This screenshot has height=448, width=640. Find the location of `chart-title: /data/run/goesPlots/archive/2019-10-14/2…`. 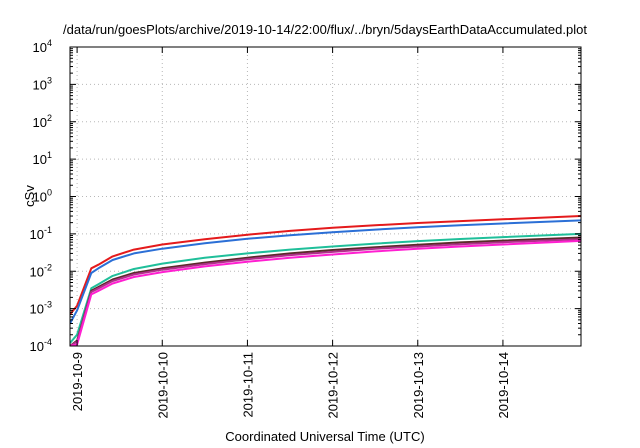

chart-title: /data/run/goesPlots/archive/2019-10-14/2… is located at coordinates (325, 29).